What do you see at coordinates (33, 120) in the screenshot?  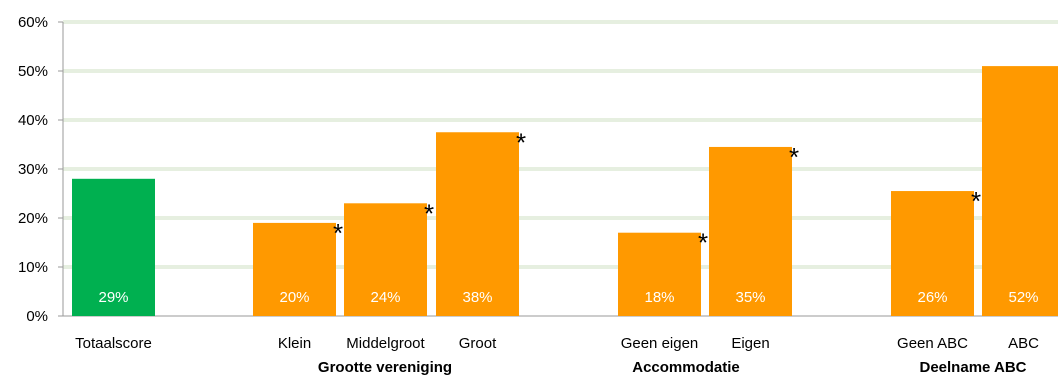 I see `y-tick-label: 40%` at bounding box center [33, 120].